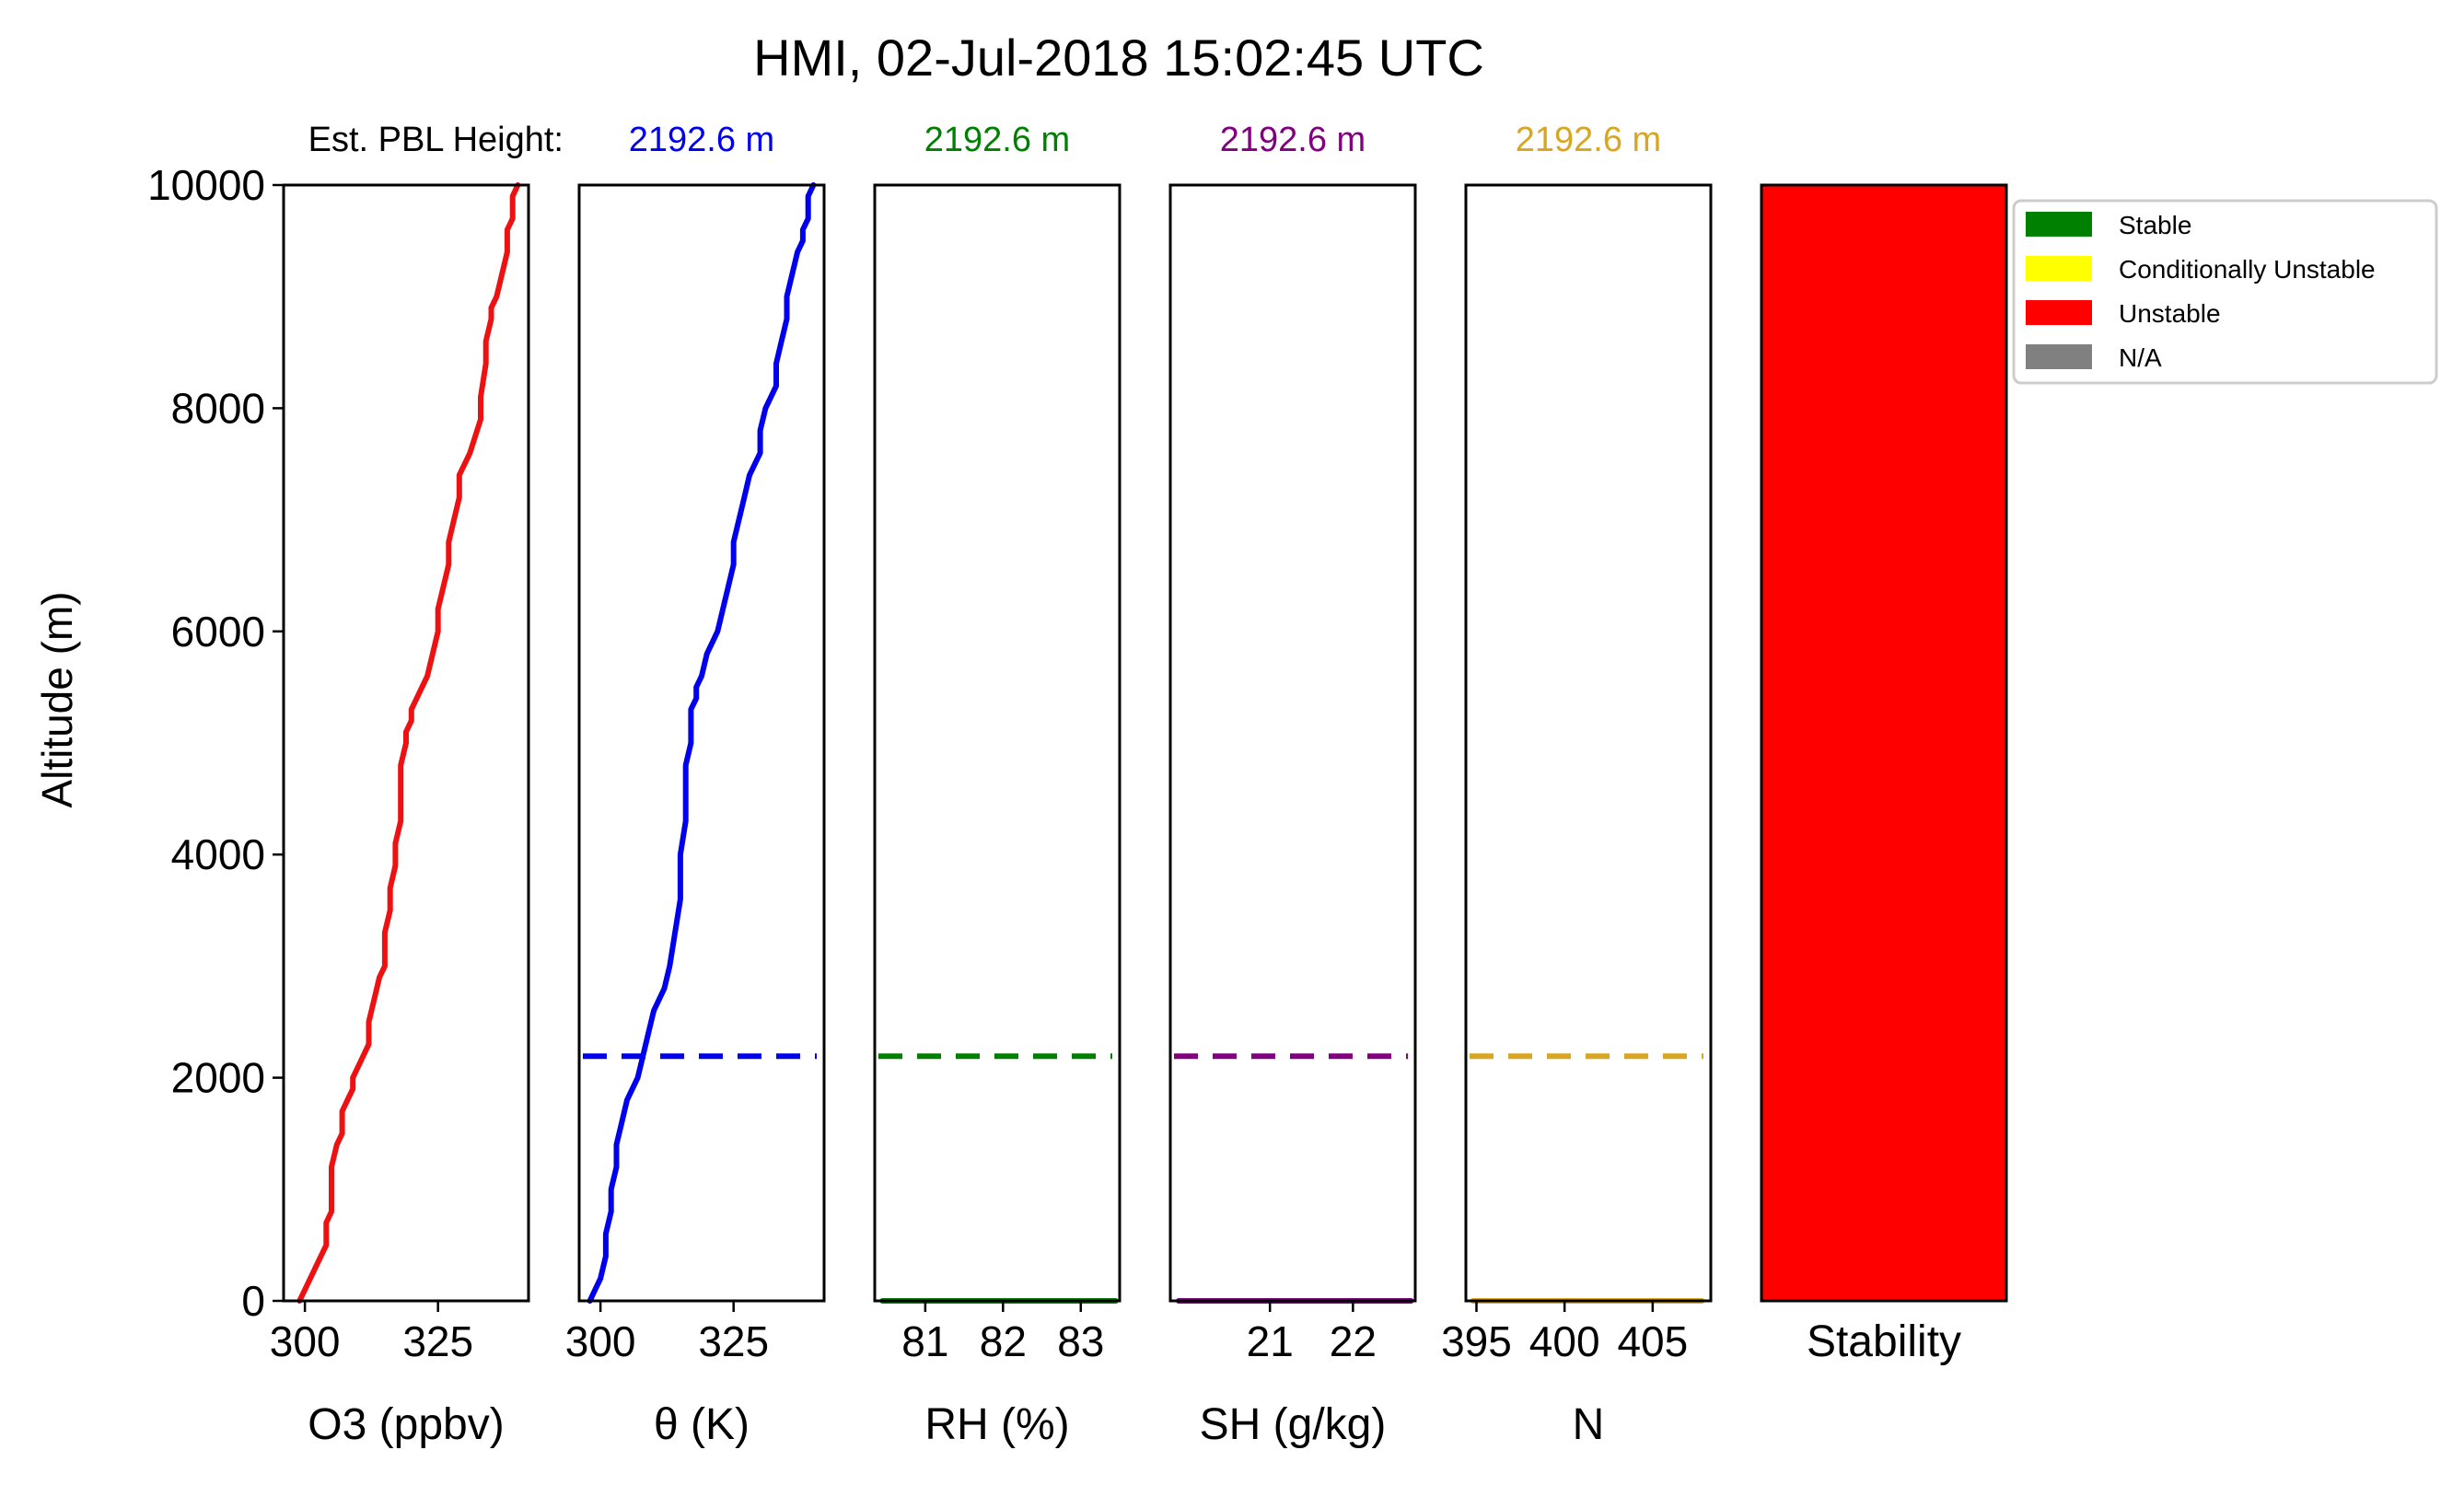 This screenshot has width=2464, height=1485. I want to click on pbl-height-label-2: 2192.6 m, so click(702, 140).